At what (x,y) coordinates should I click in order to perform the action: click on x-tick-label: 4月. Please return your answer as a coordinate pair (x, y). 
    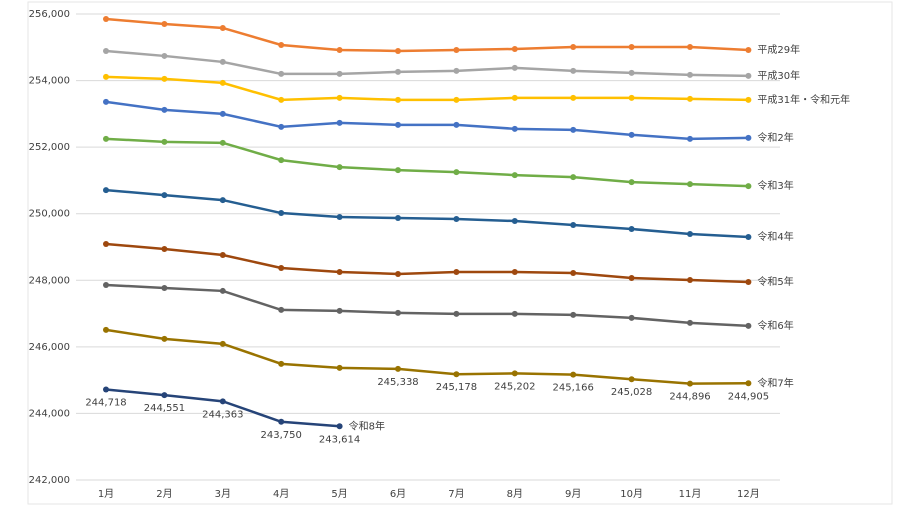
    Looking at the image, I should click on (281, 494).